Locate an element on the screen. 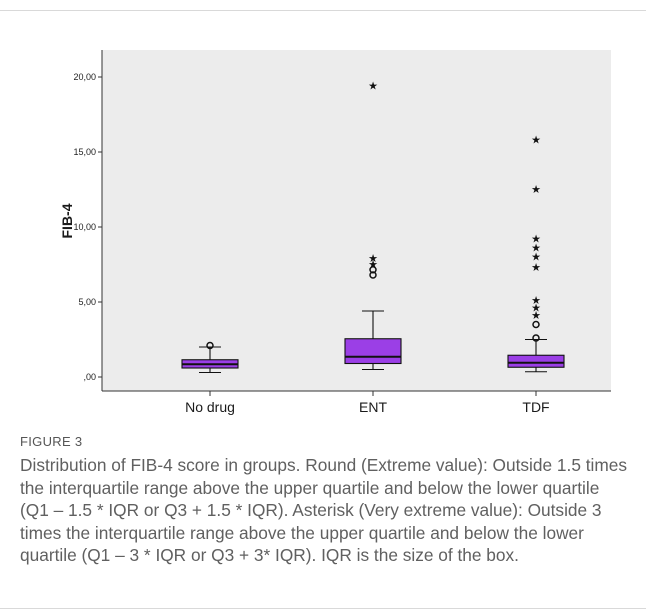 This screenshot has height=615, width=646. bottom-divider is located at coordinates (323, 608).